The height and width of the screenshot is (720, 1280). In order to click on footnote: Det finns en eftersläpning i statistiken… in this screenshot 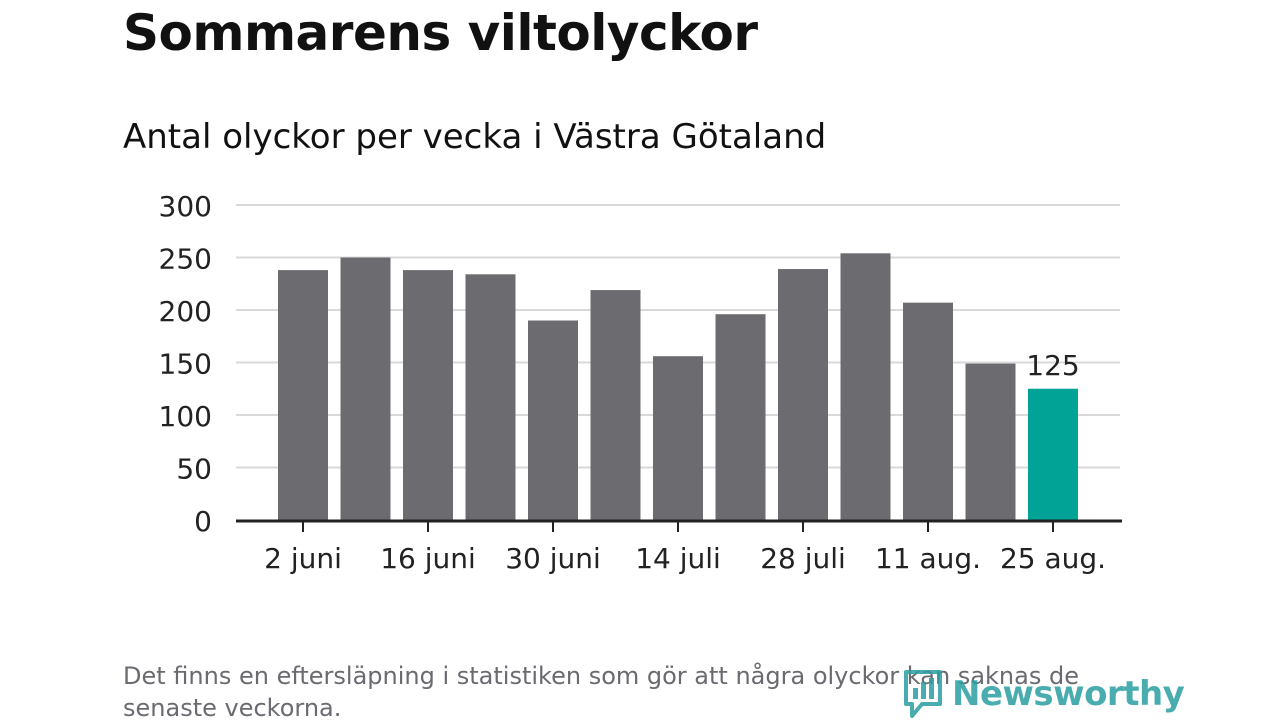, I will do `click(601, 691)`.